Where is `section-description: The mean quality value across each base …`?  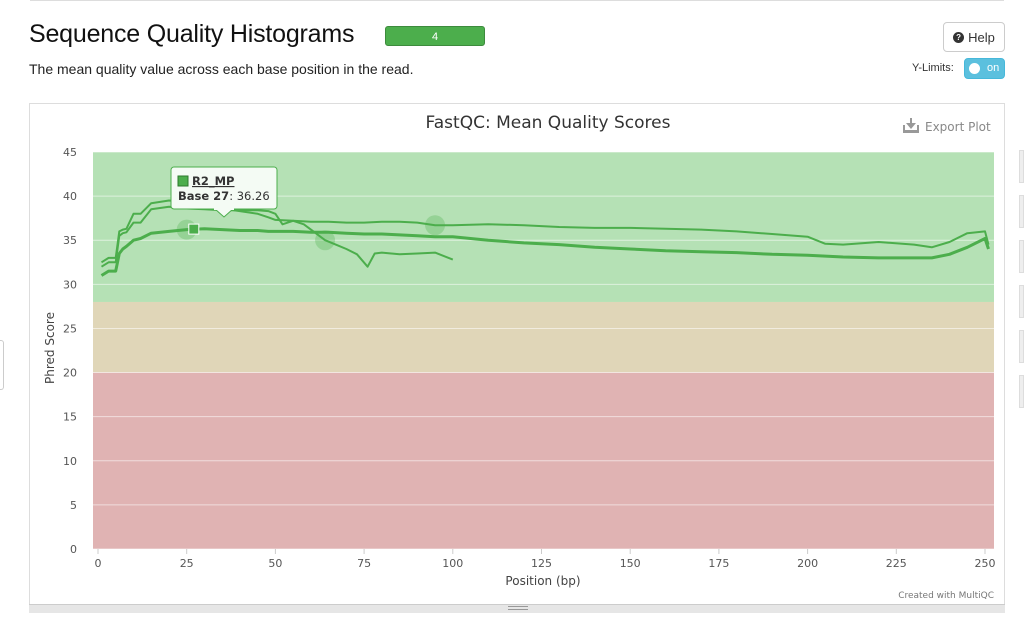 section-description: The mean quality value across each base … is located at coordinates (221, 69).